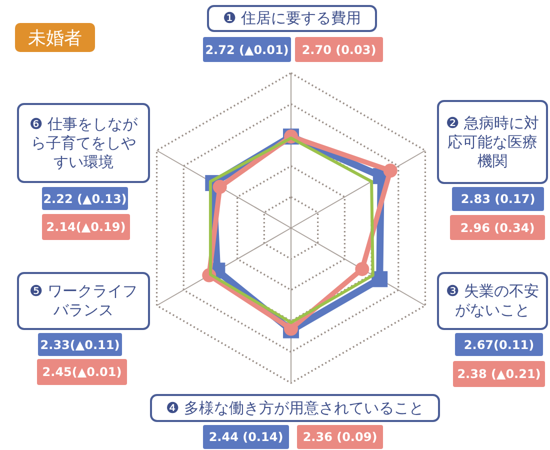  I want to click on spoke-label: ❹ 多様な働き方が用意されていること, so click(295, 408).